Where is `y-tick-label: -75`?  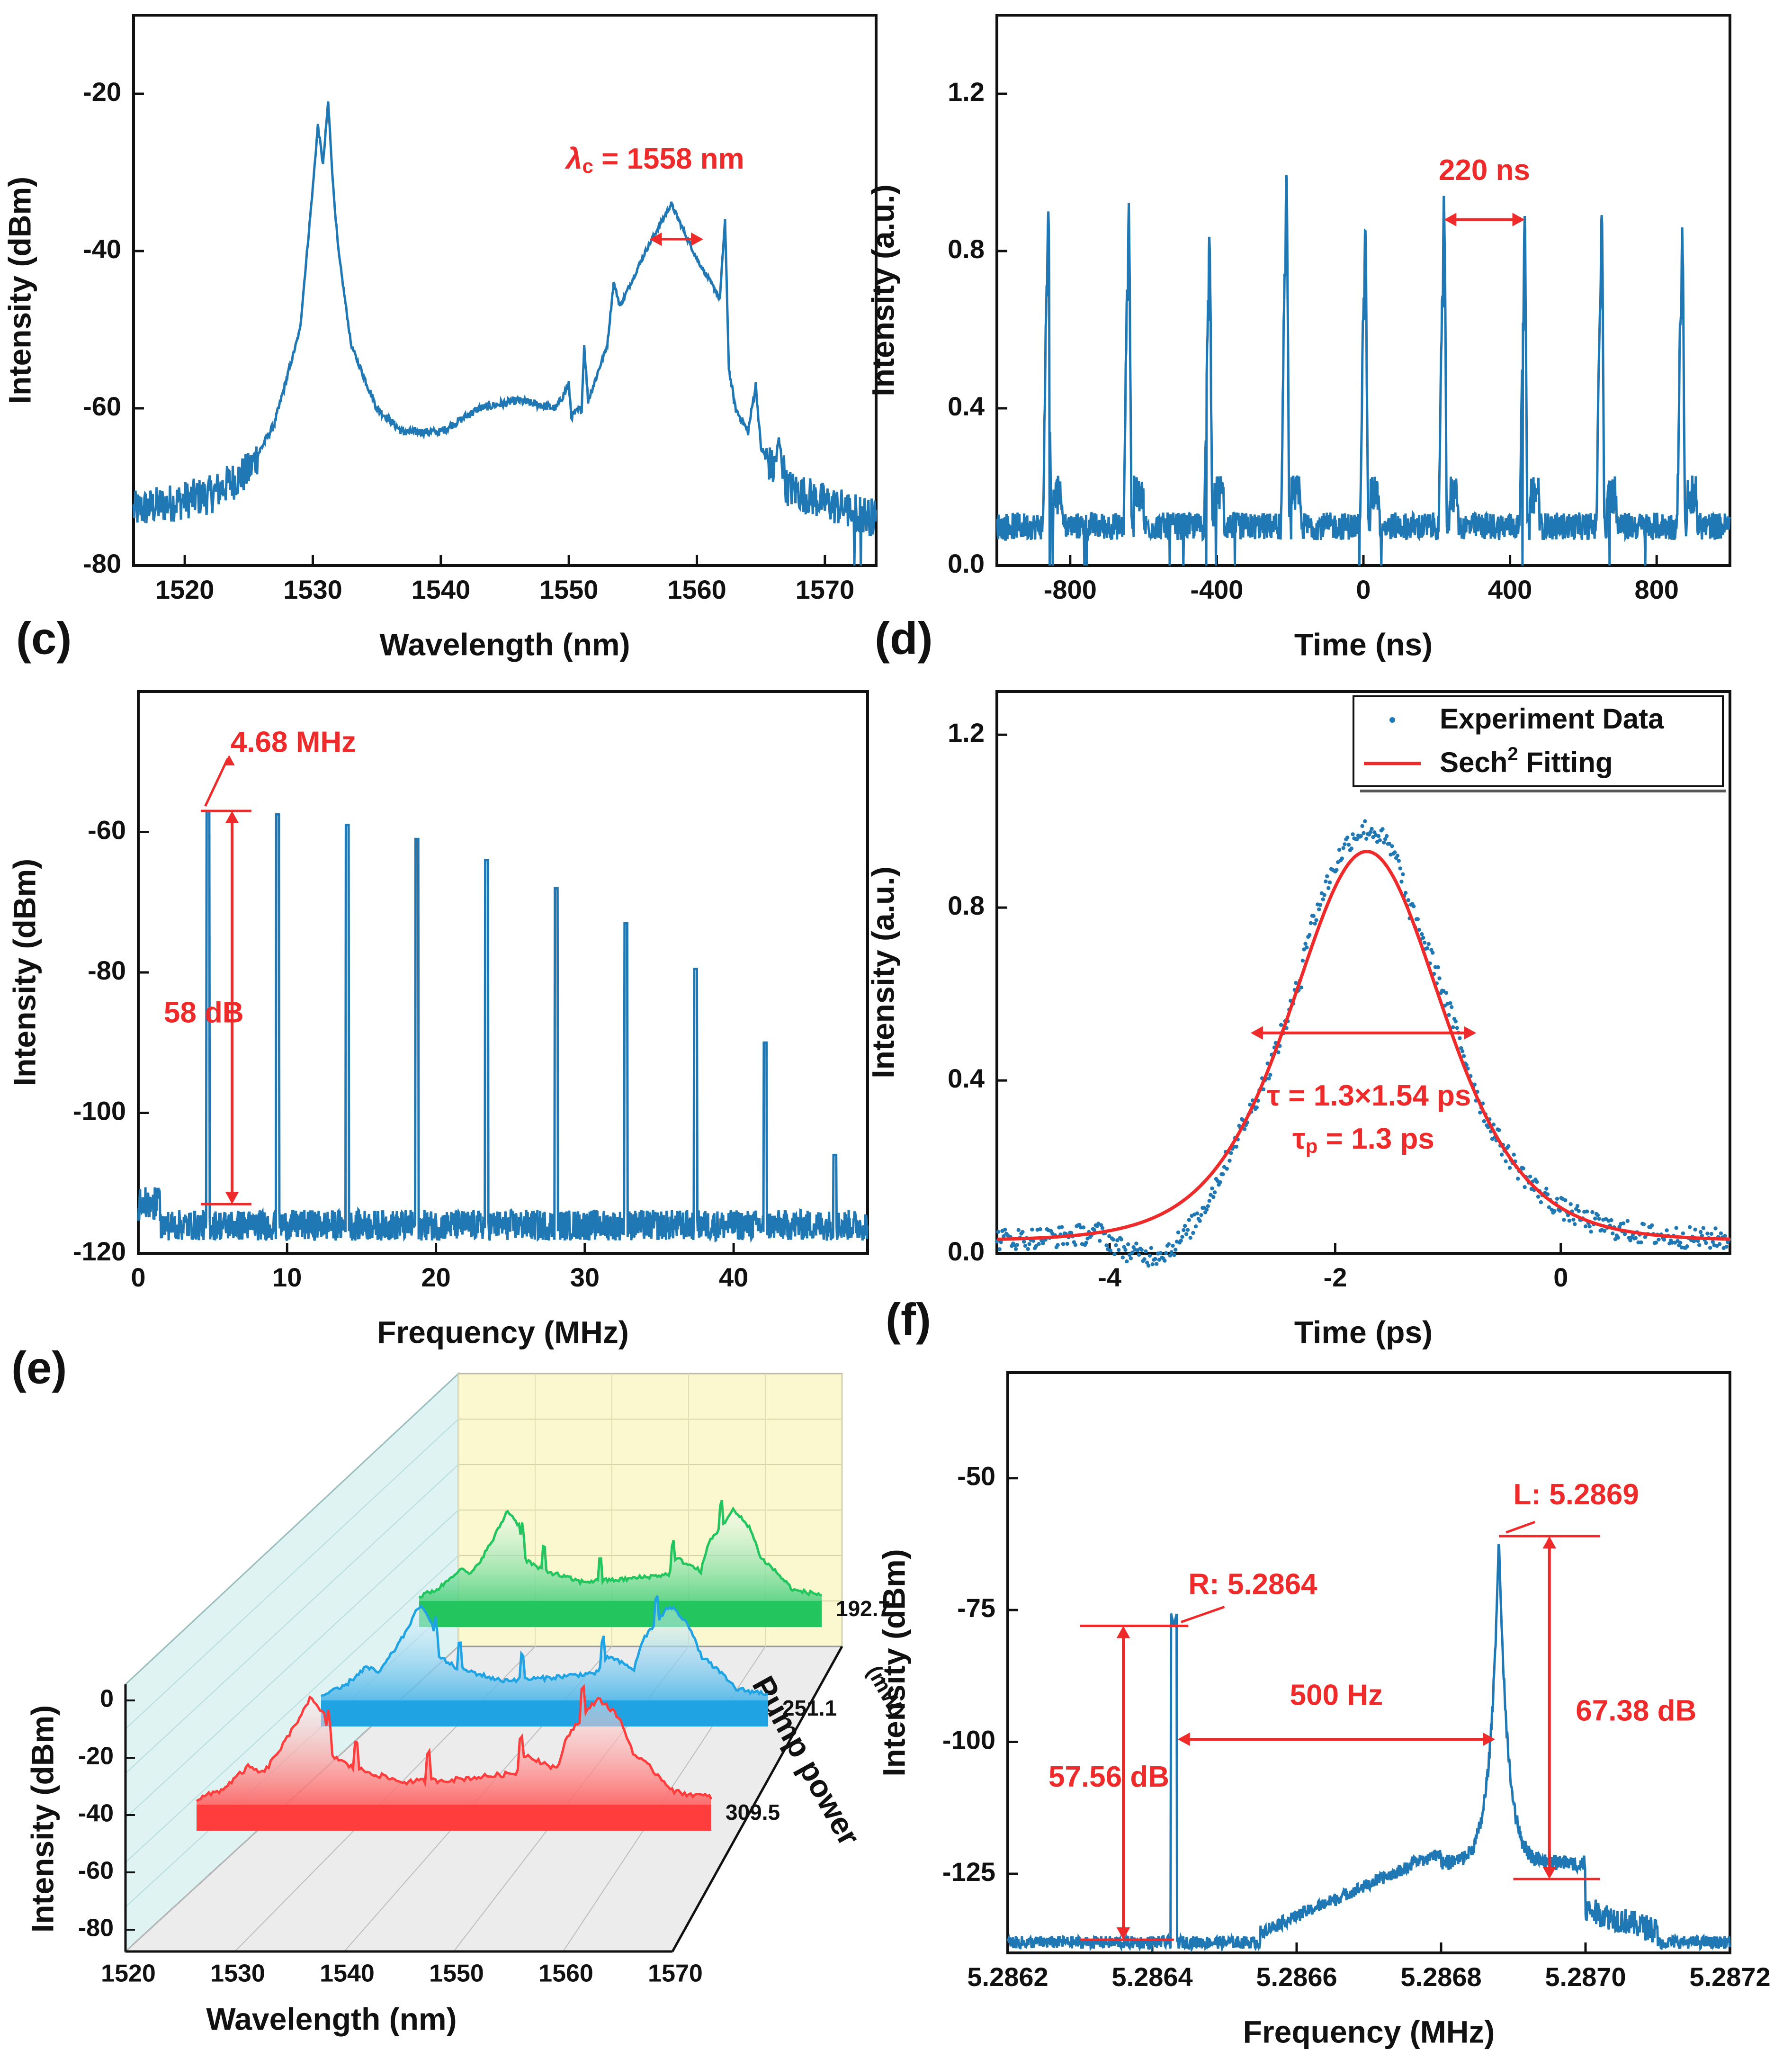
y-tick-label: -75 is located at coordinates (976, 1608).